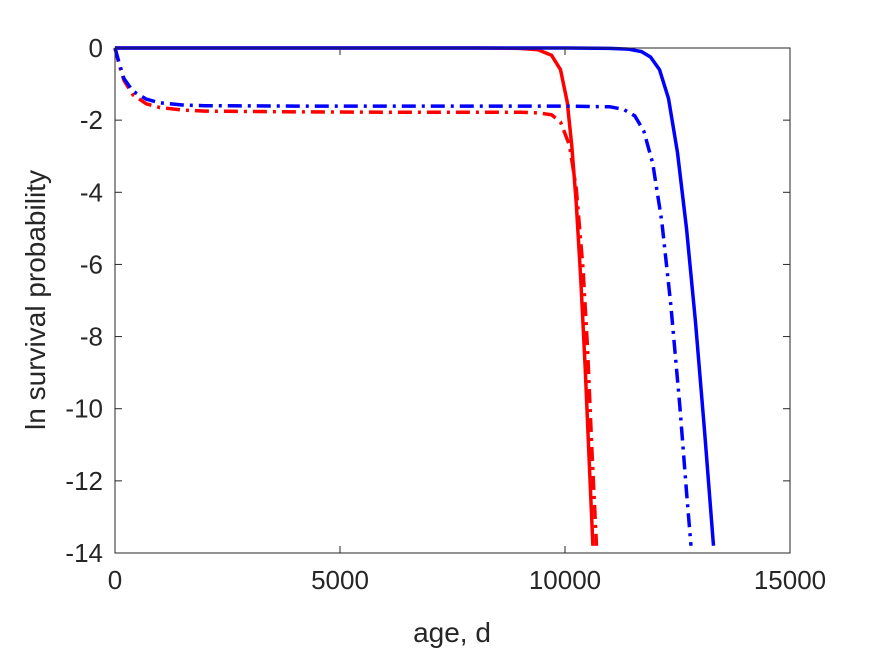 This screenshot has width=875, height=656. What do you see at coordinates (452, 632) in the screenshot?
I see `x-axis-label: age, d` at bounding box center [452, 632].